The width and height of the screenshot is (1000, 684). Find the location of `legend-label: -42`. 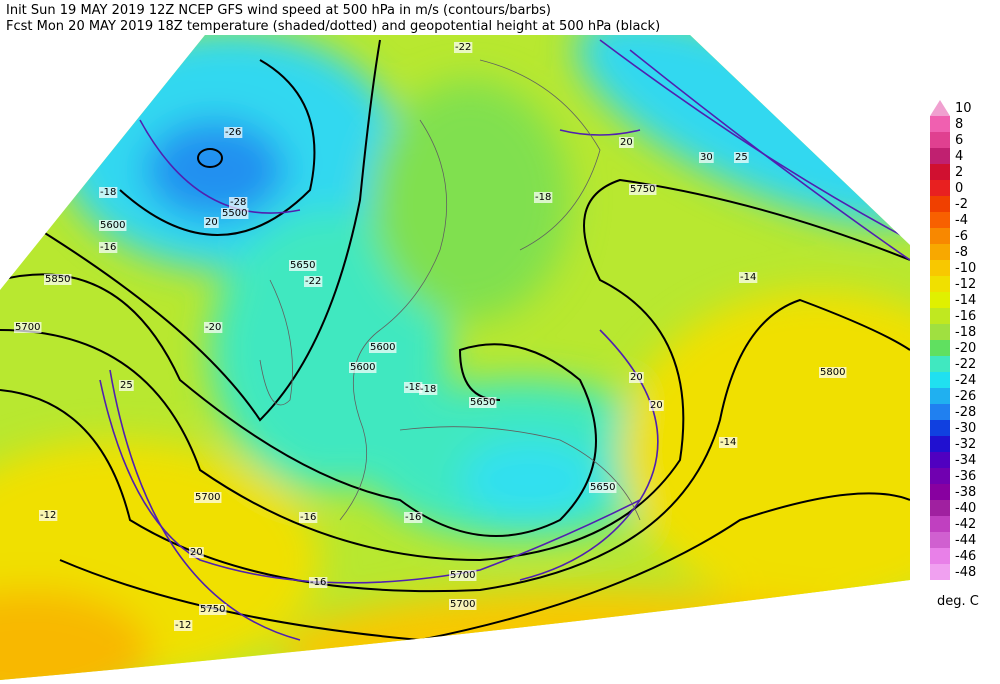

legend-label: -42 is located at coordinates (965, 524).